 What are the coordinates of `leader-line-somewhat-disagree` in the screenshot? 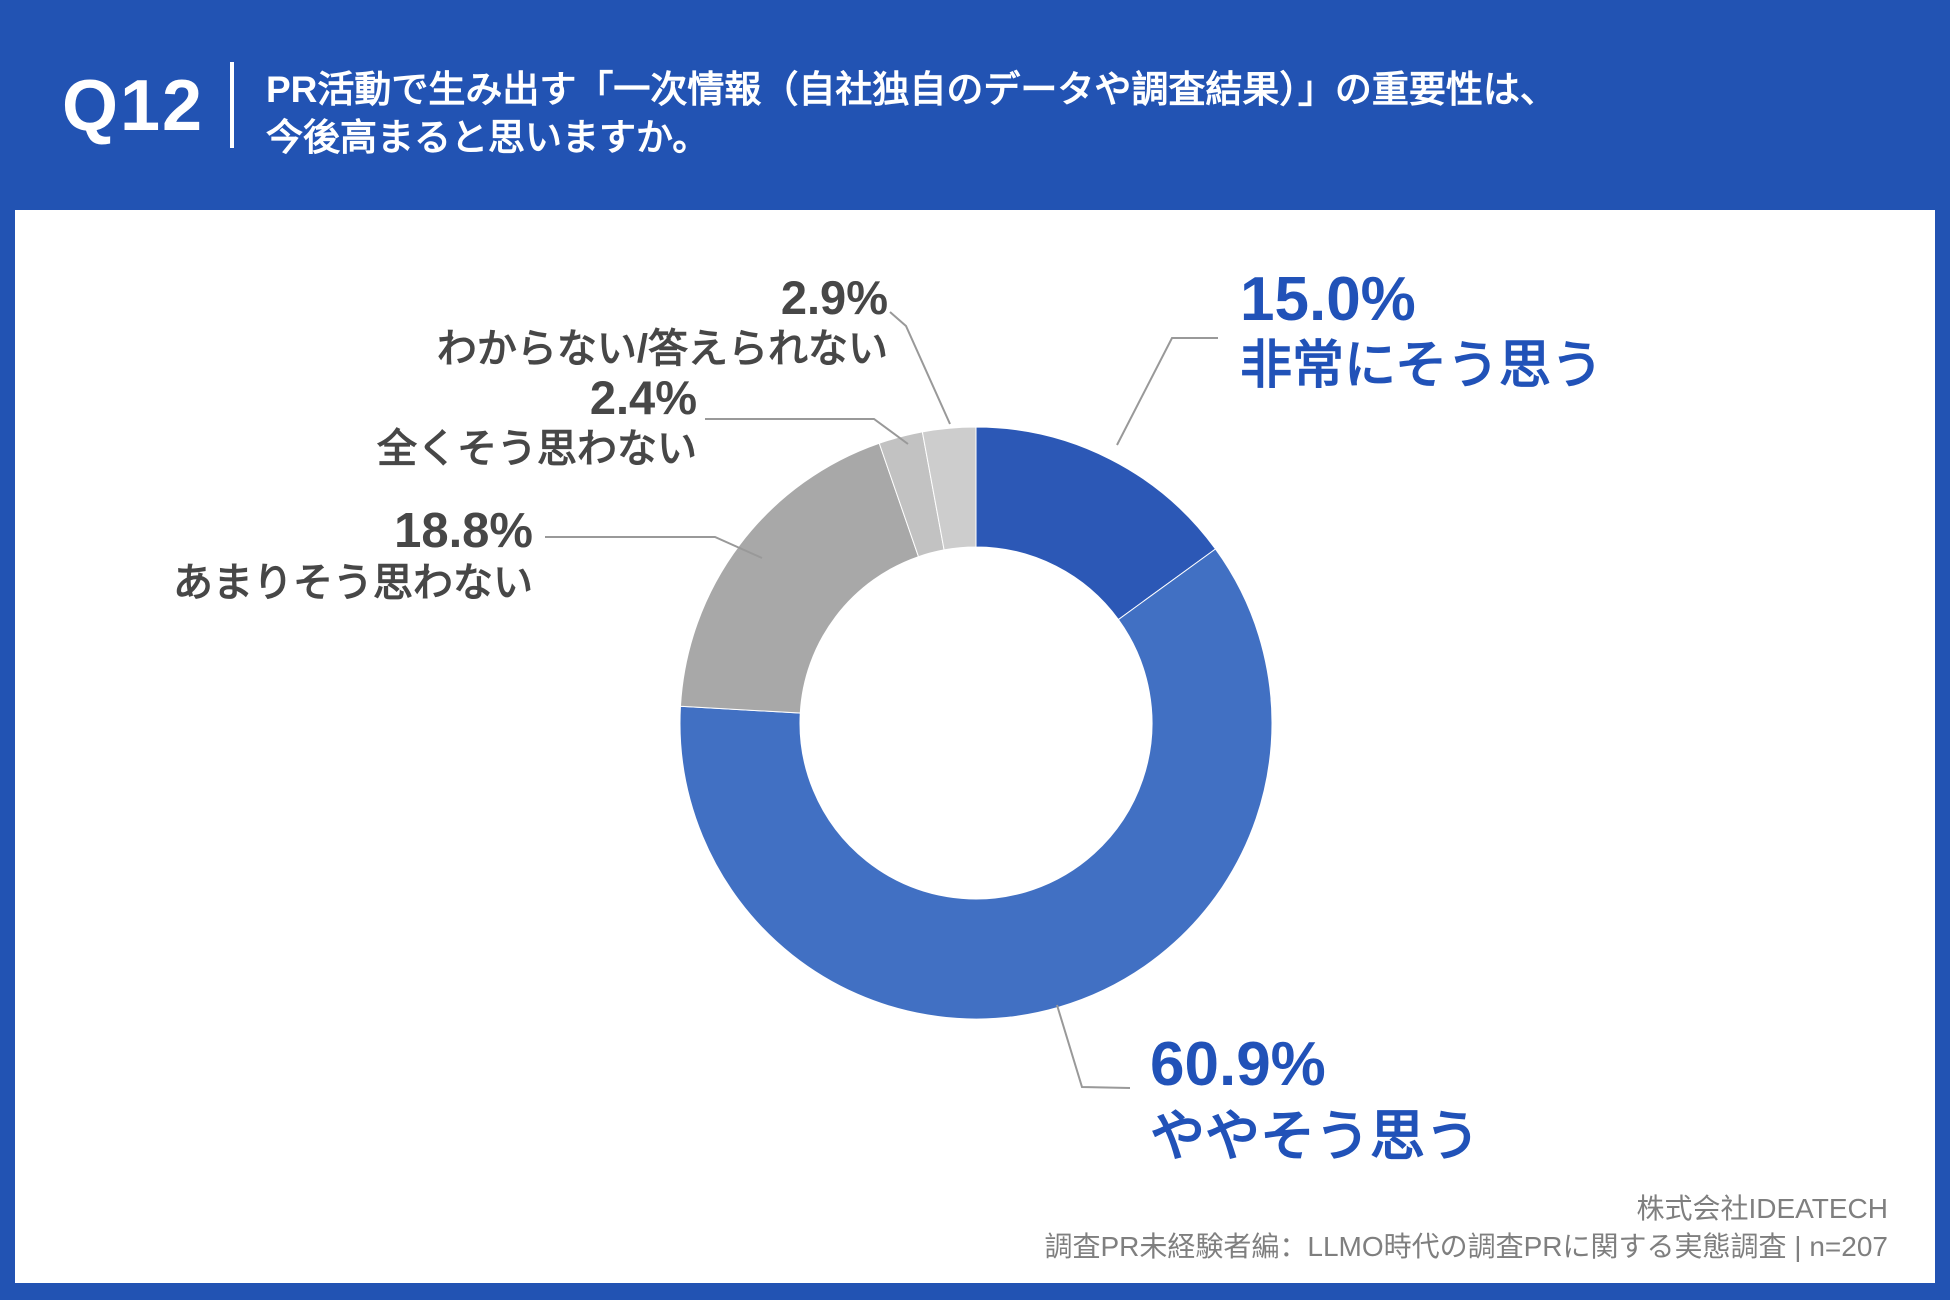 It's located at (654, 547).